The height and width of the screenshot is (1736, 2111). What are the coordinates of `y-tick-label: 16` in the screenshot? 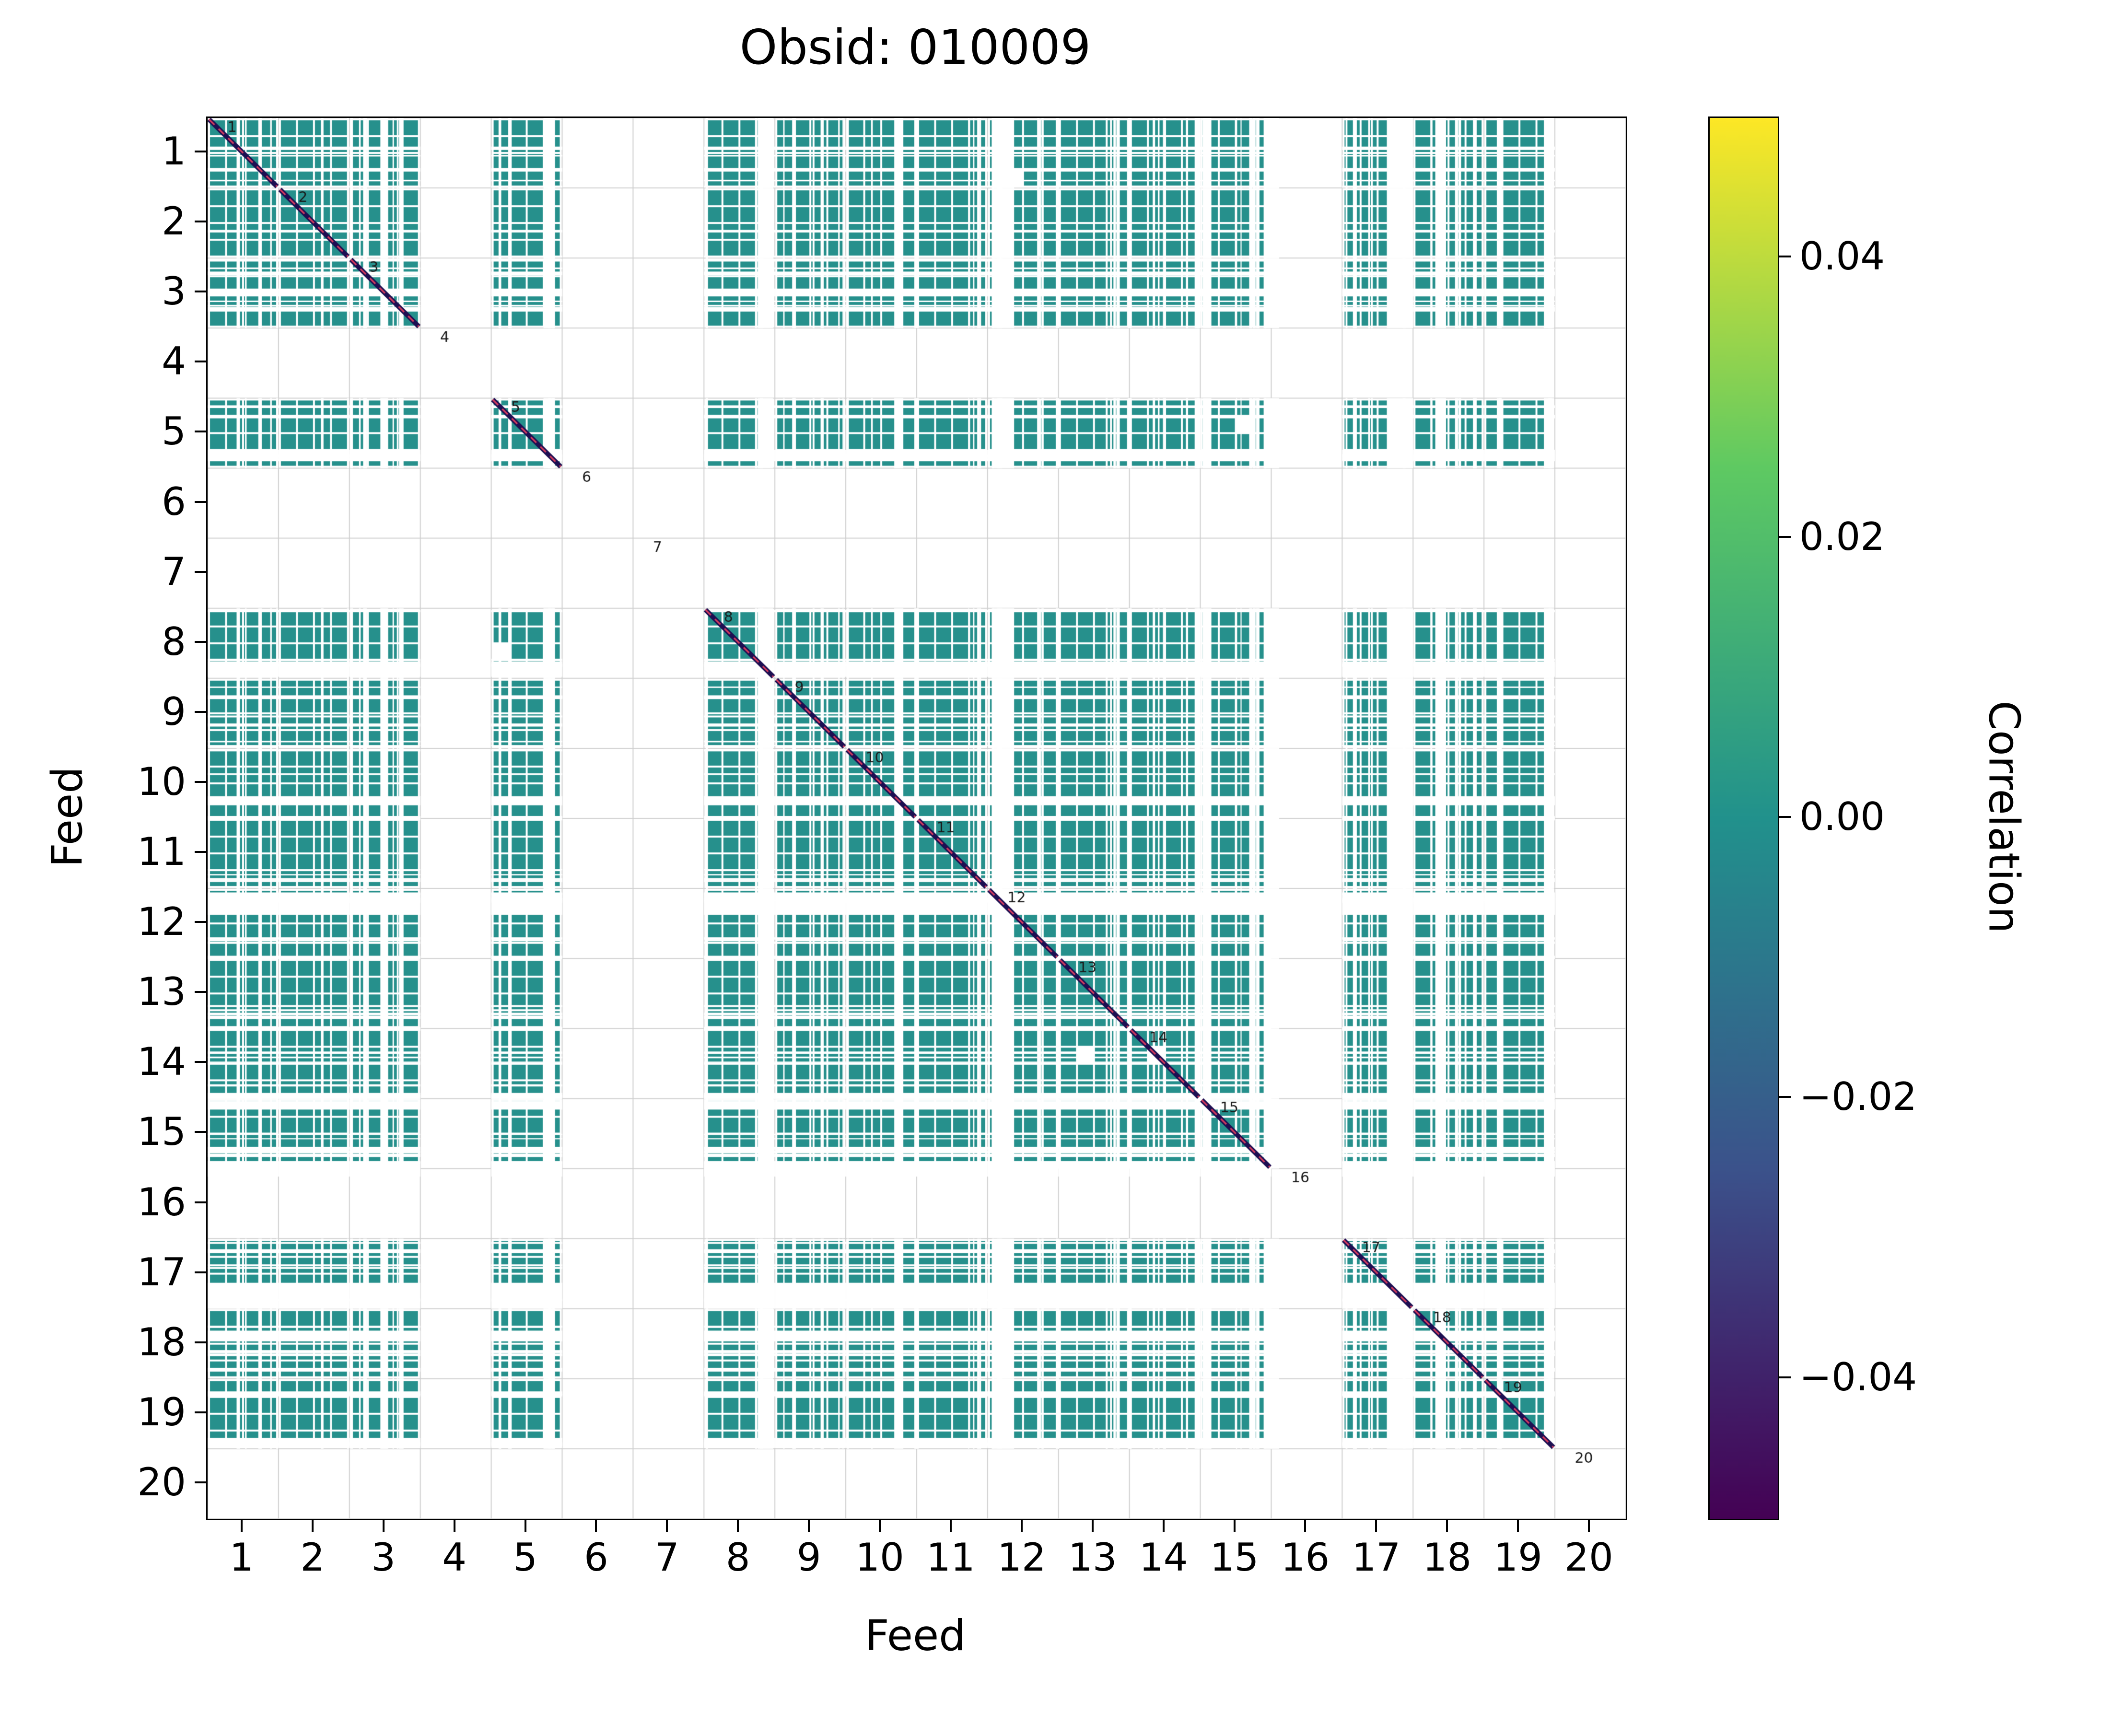 It's located at (161, 1201).